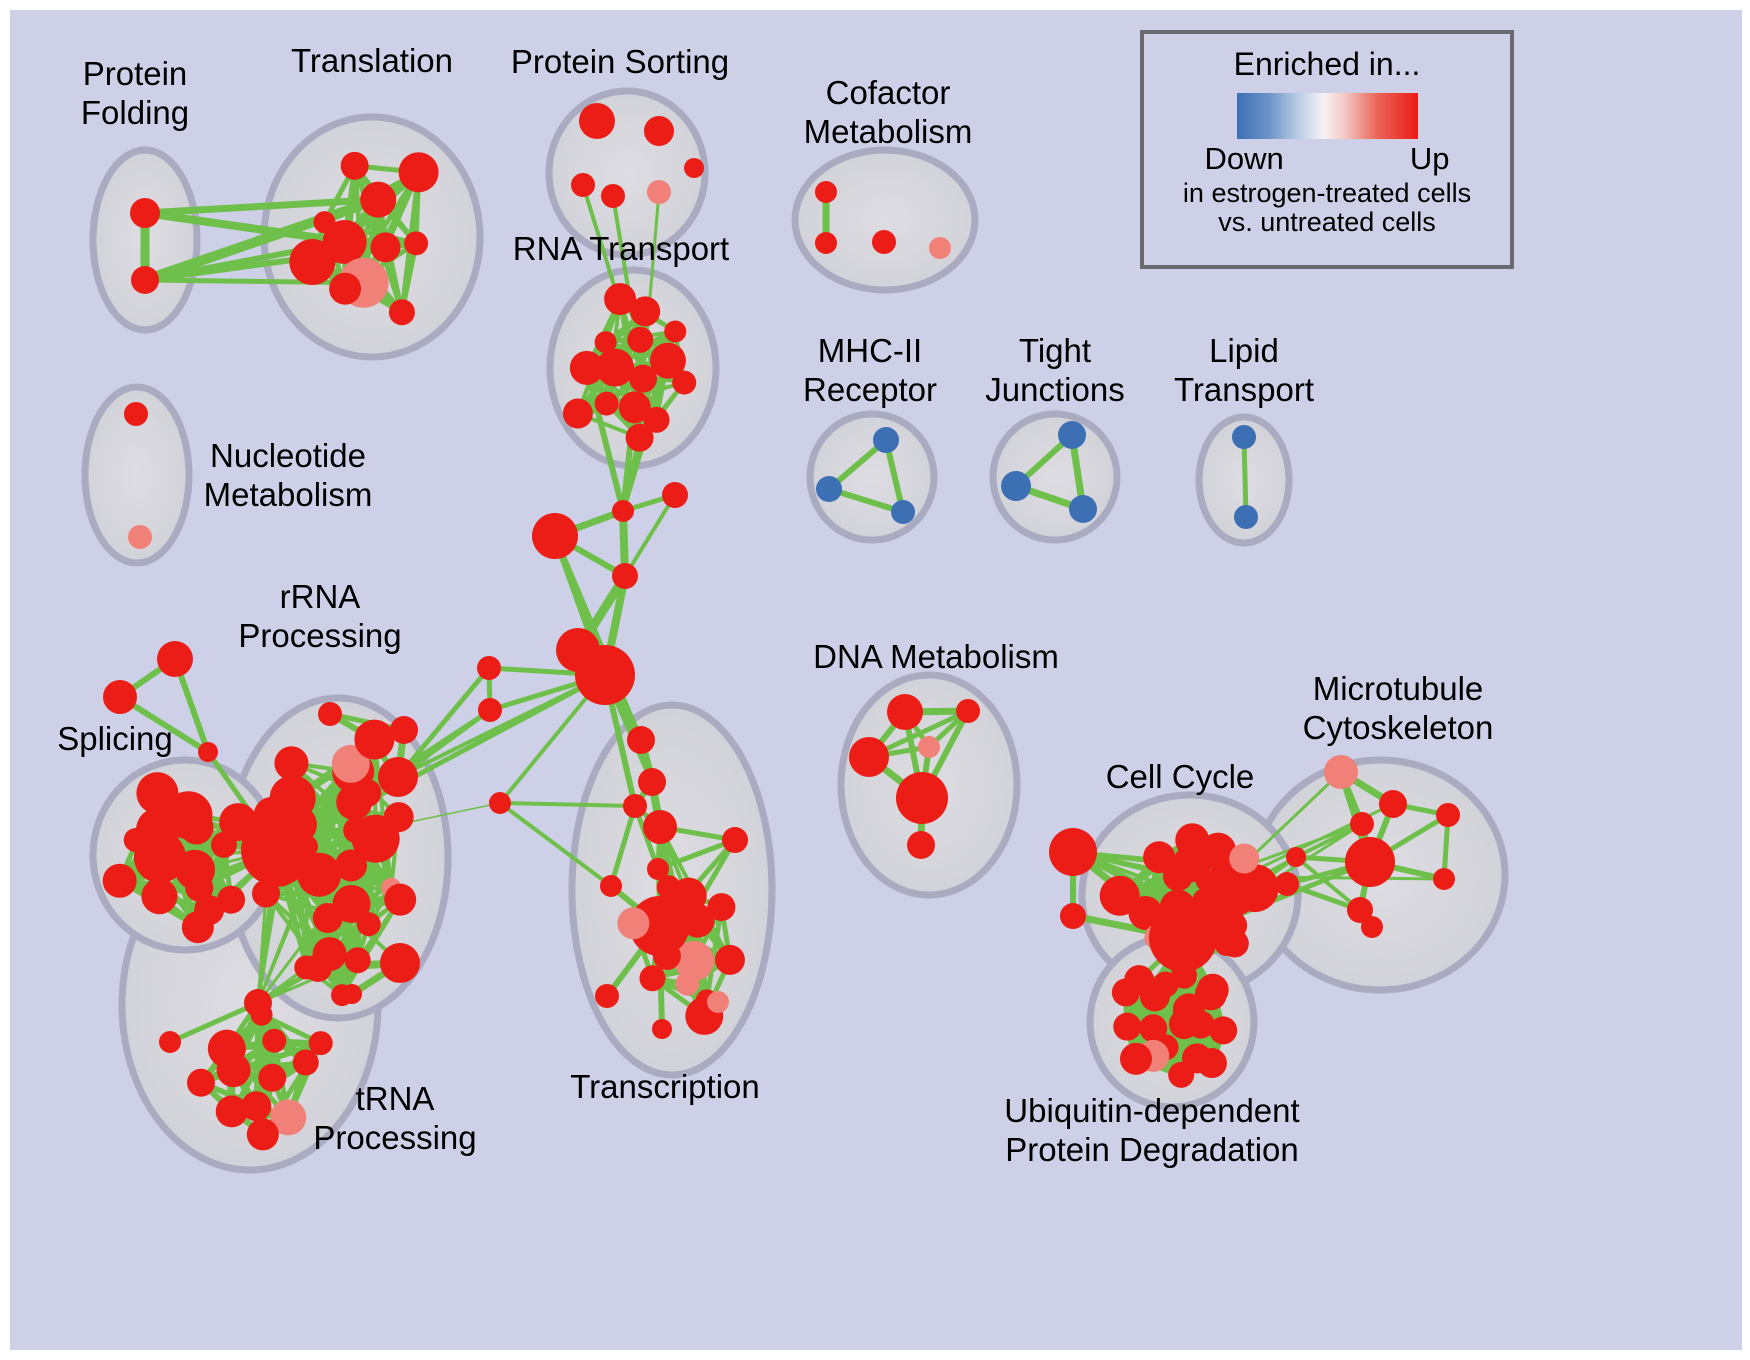 The image size is (1750, 1360). Describe the element at coordinates (372, 60) in the screenshot. I see `cluster-label-translation: Translation` at that location.